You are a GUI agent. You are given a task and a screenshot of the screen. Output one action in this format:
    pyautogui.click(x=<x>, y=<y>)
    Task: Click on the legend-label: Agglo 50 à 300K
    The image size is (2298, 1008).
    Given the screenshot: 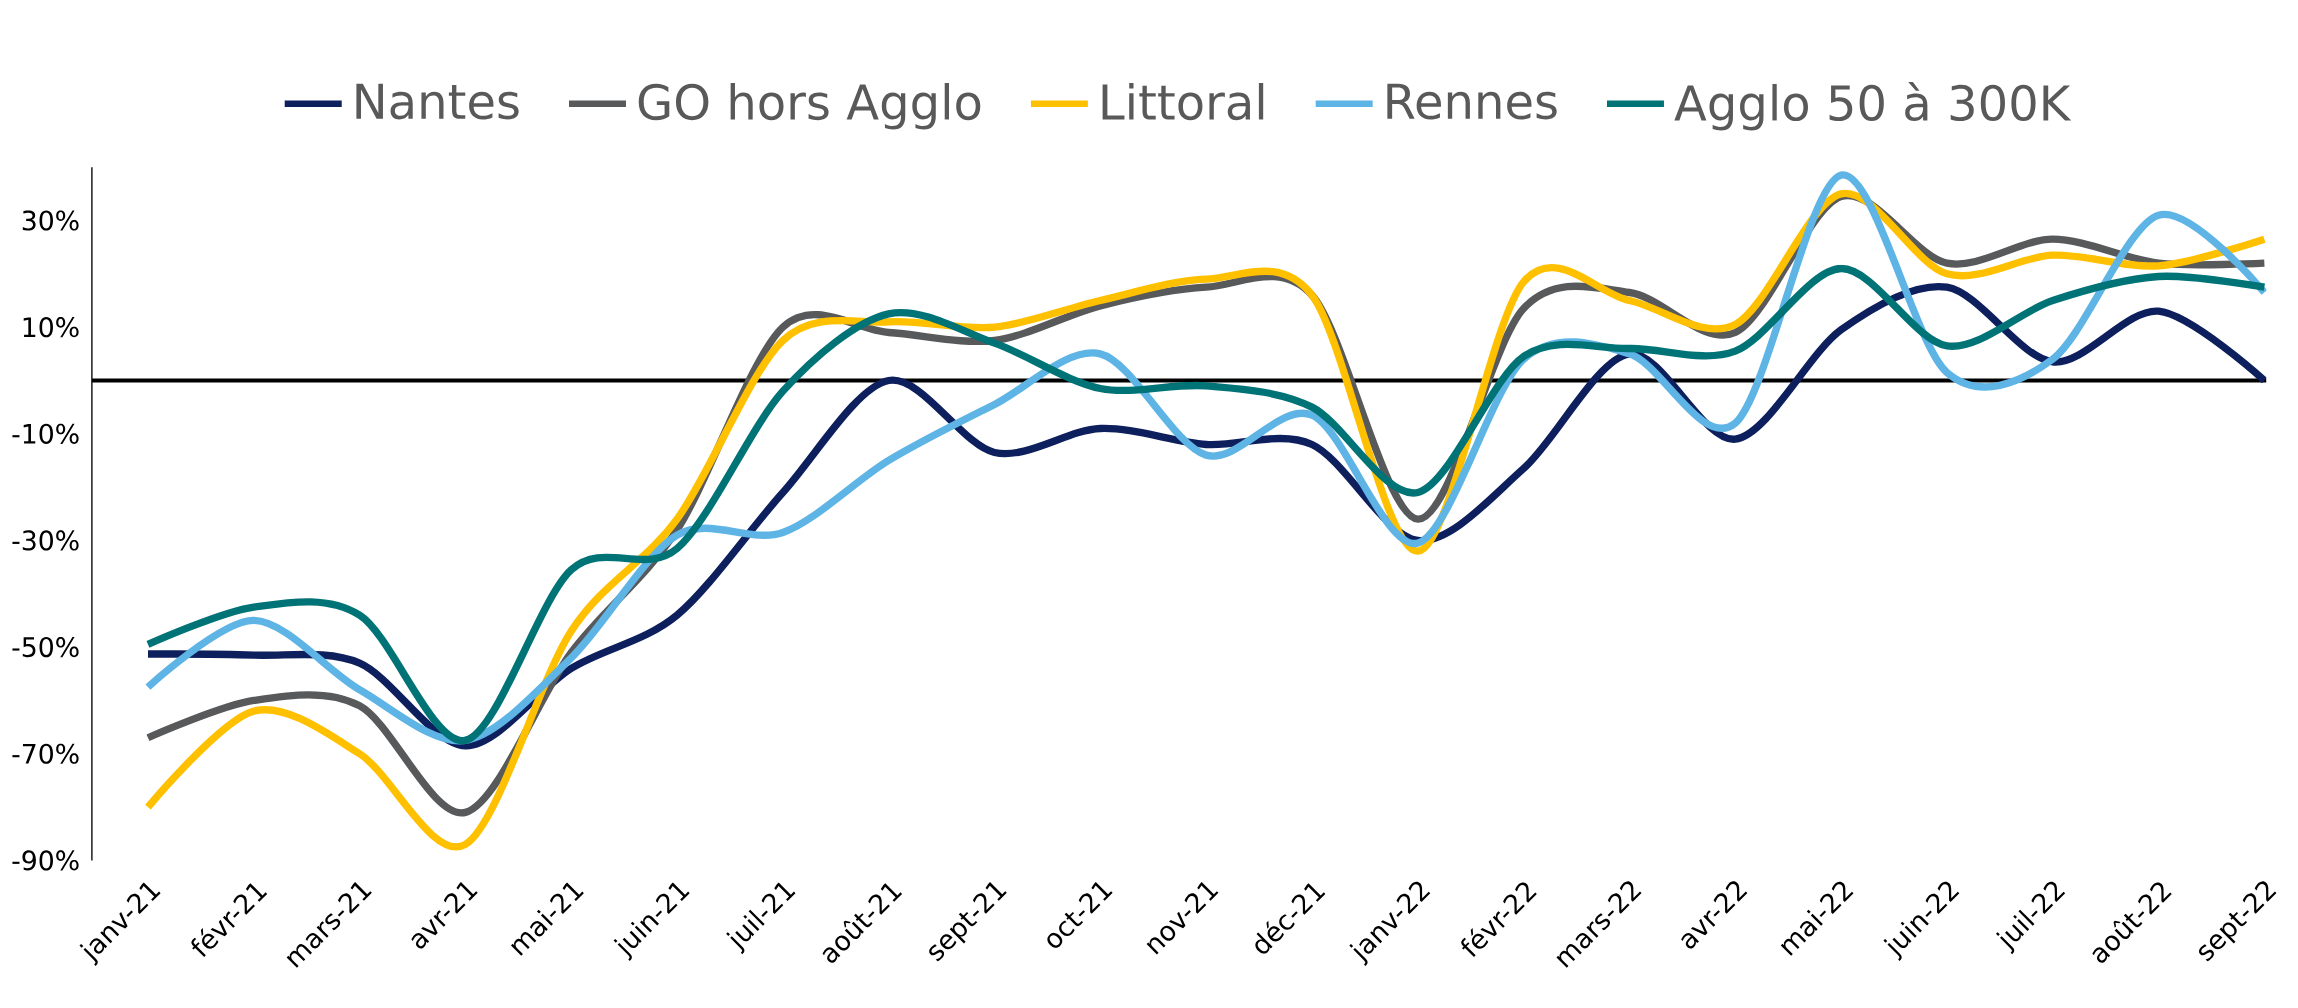 What is the action you would take?
    pyautogui.click(x=1873, y=106)
    